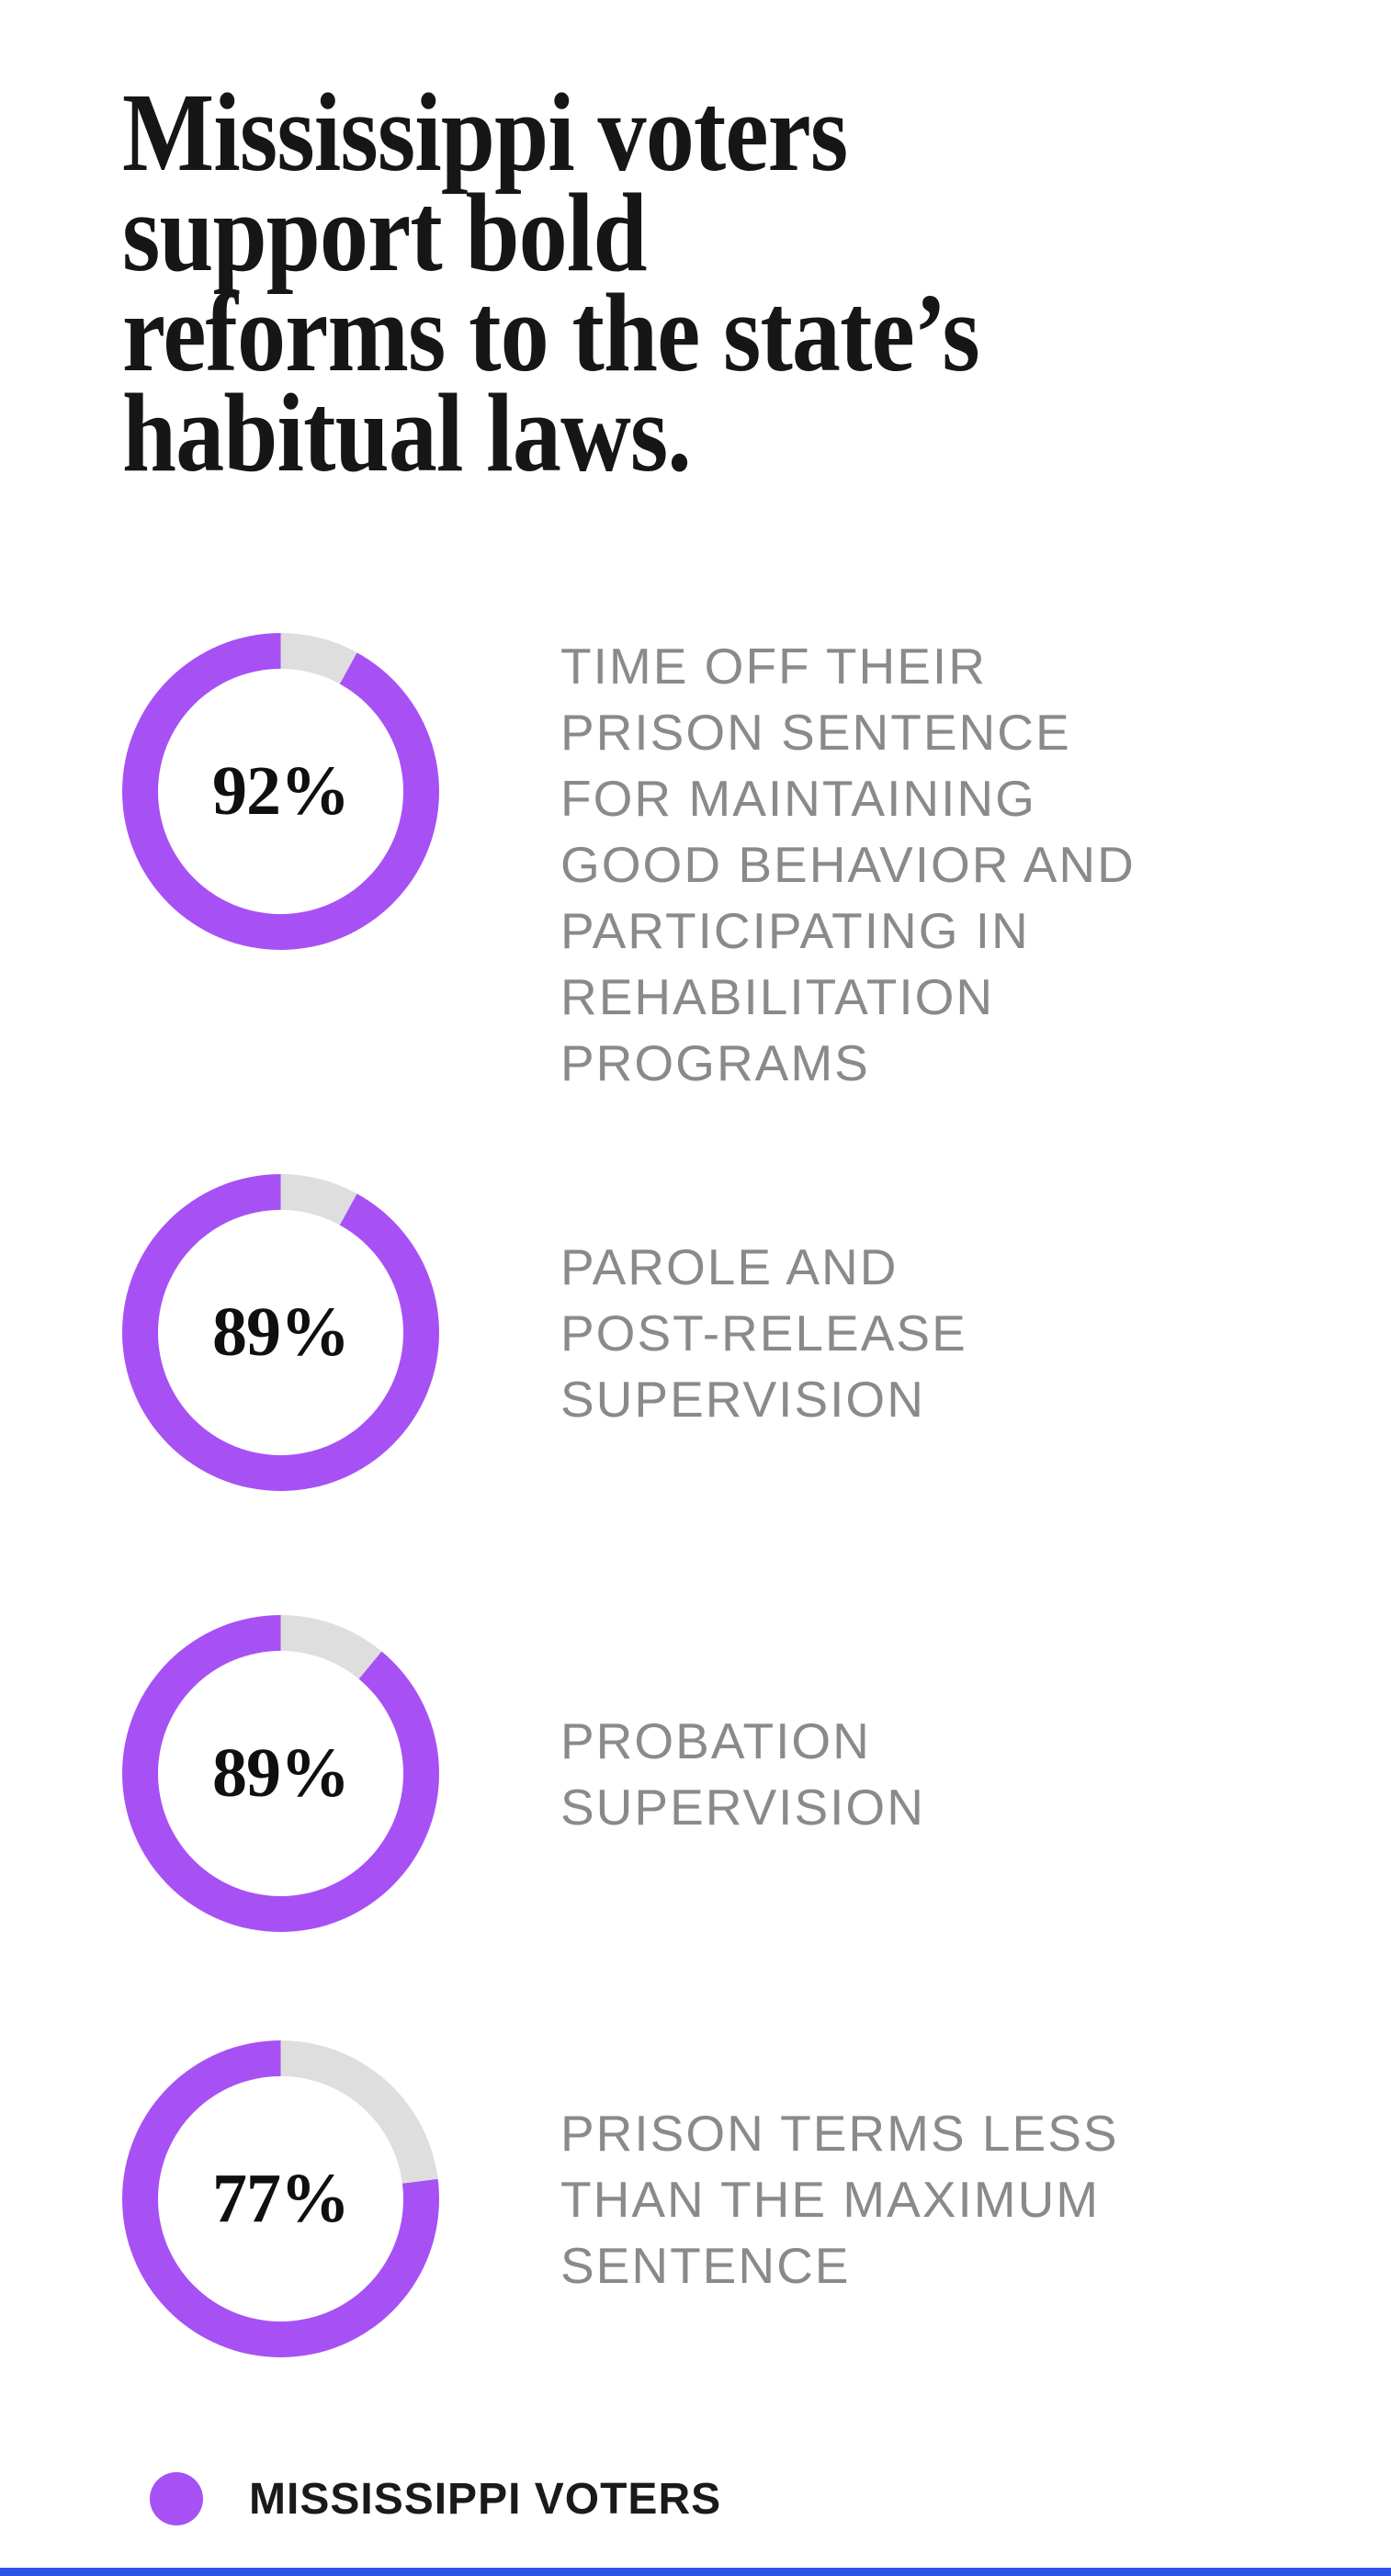 The height and width of the screenshot is (2576, 1391). I want to click on stat-description: PAROLE AND POST-RELEASE SUPERVISION, so click(763, 1332).